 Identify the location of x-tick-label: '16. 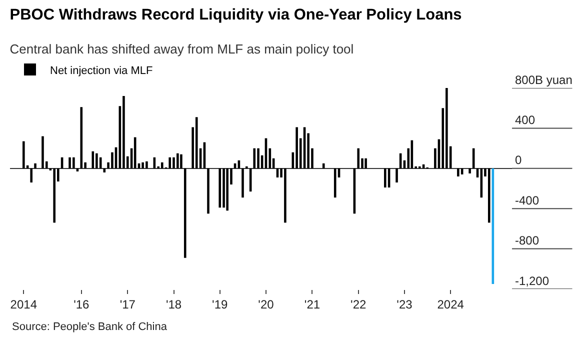
(82, 304).